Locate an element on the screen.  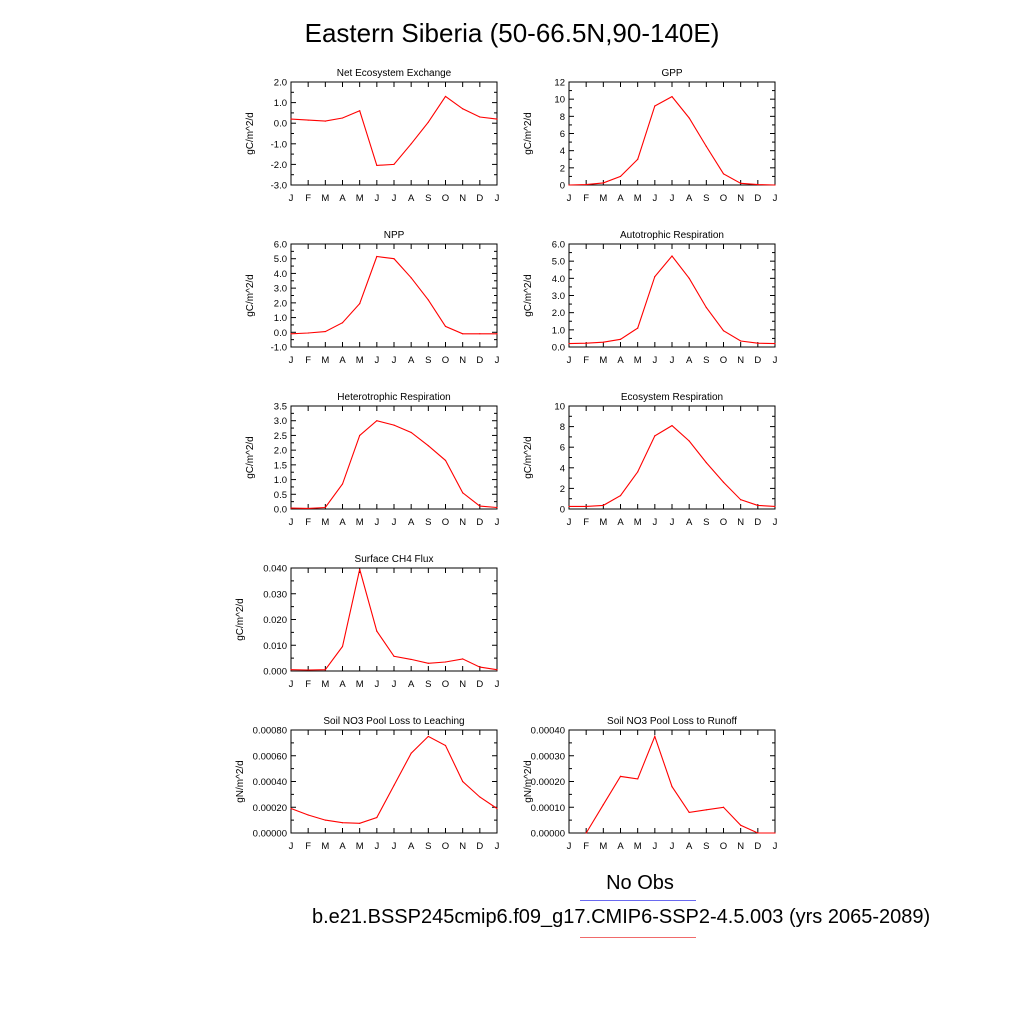
y-tick-label: 0.00080 is located at coordinates (270, 731).